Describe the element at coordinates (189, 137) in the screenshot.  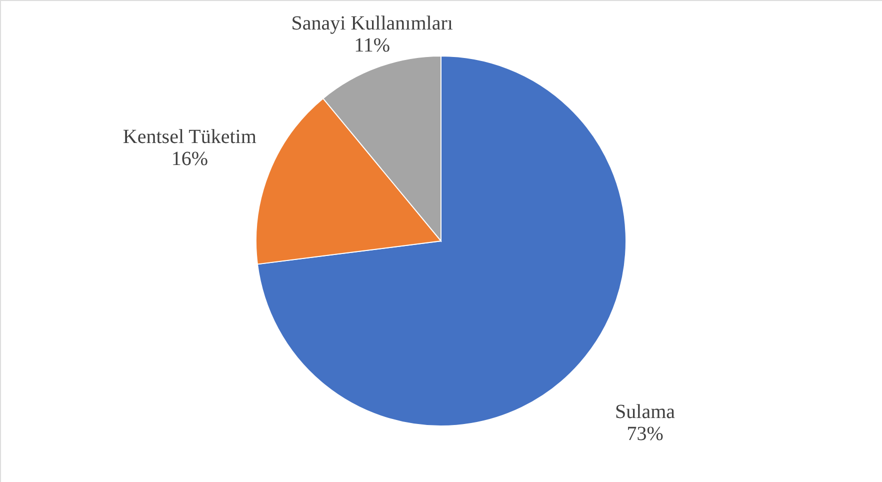
I see `slice-label: Kentsel Tüketim` at that location.